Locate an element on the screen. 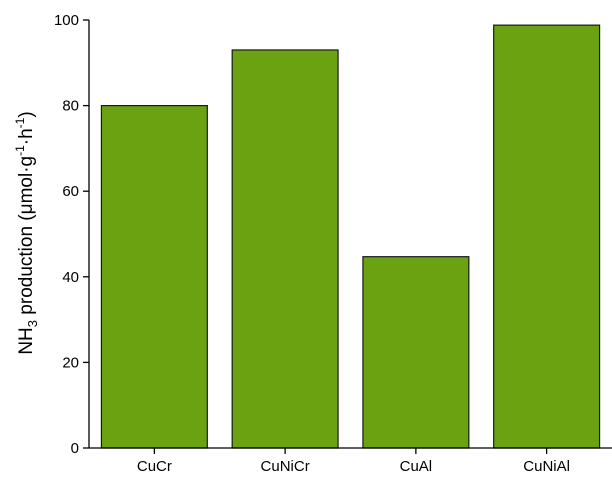  y-tick-label: 40 is located at coordinates (70, 277).